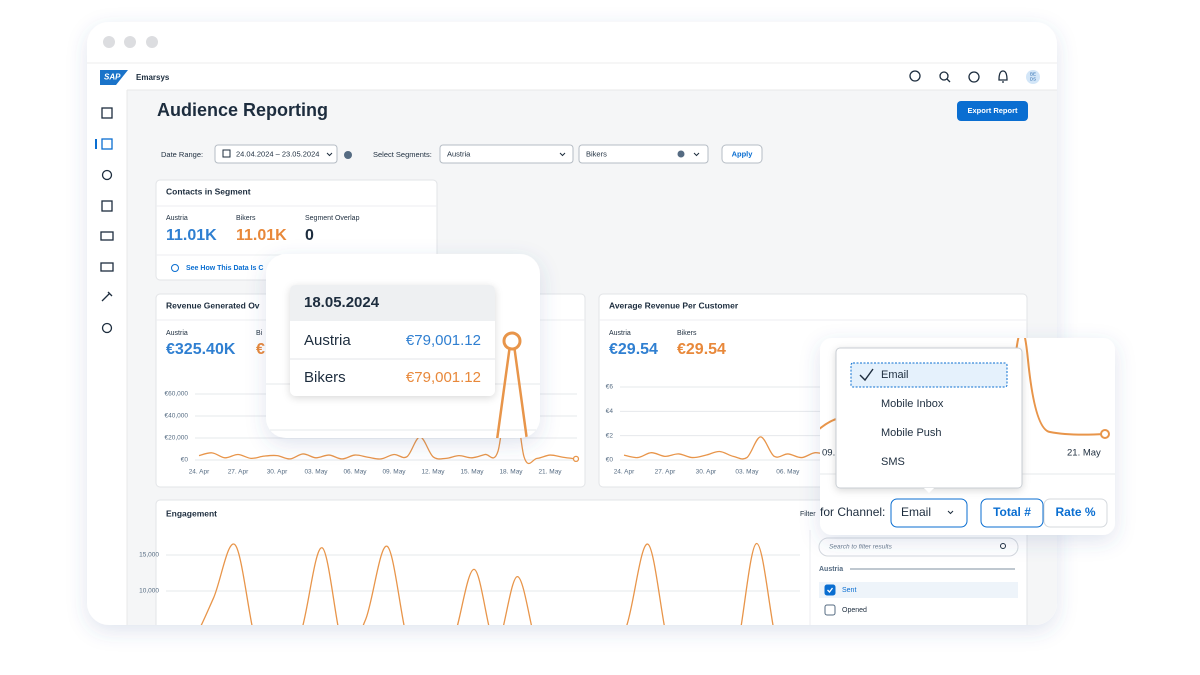 This screenshot has width=1200, height=675. I want to click on filter-label: Filter, so click(808, 514).